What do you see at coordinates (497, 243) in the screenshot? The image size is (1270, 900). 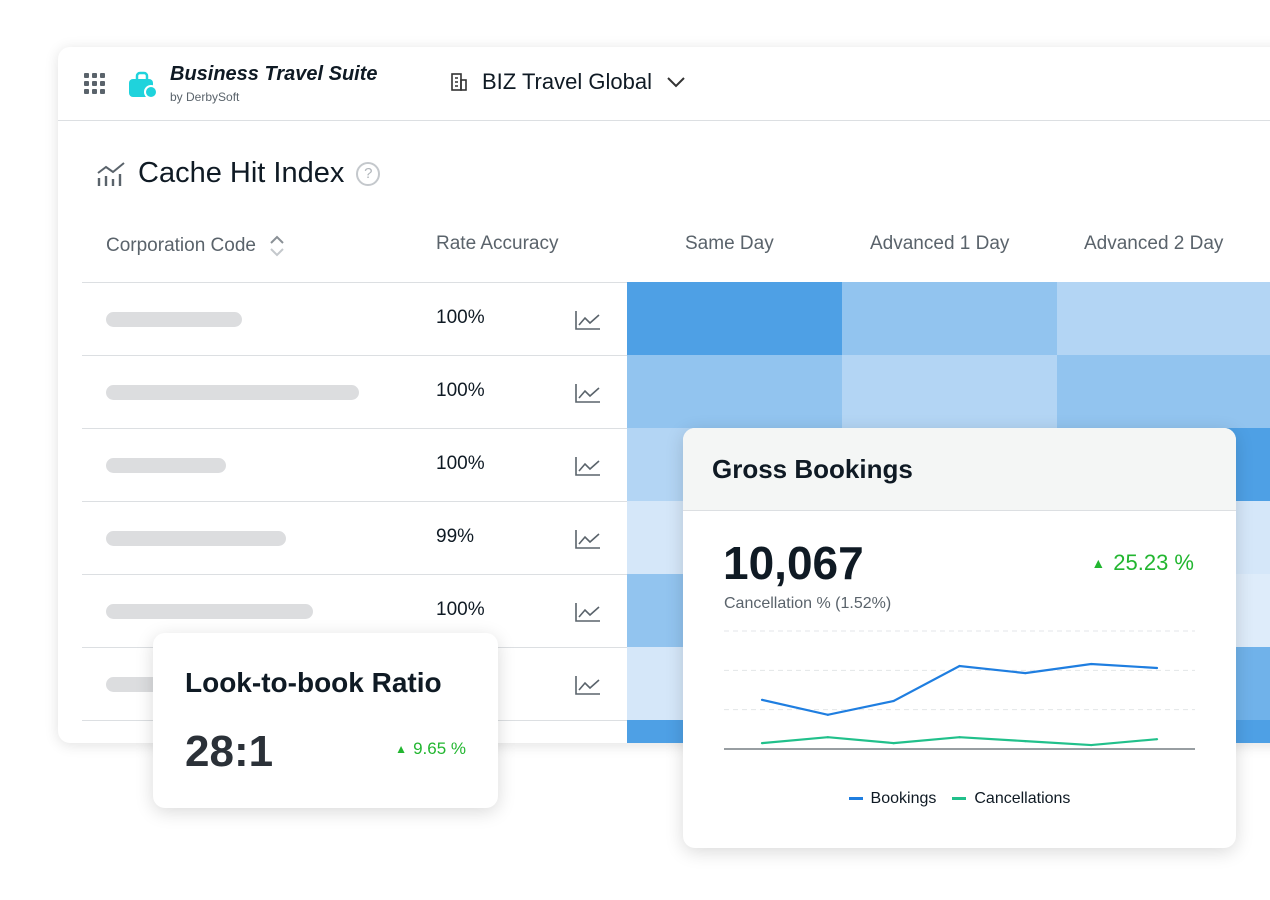 I see `column-header-rate-accuracy: Rate Accuracy` at bounding box center [497, 243].